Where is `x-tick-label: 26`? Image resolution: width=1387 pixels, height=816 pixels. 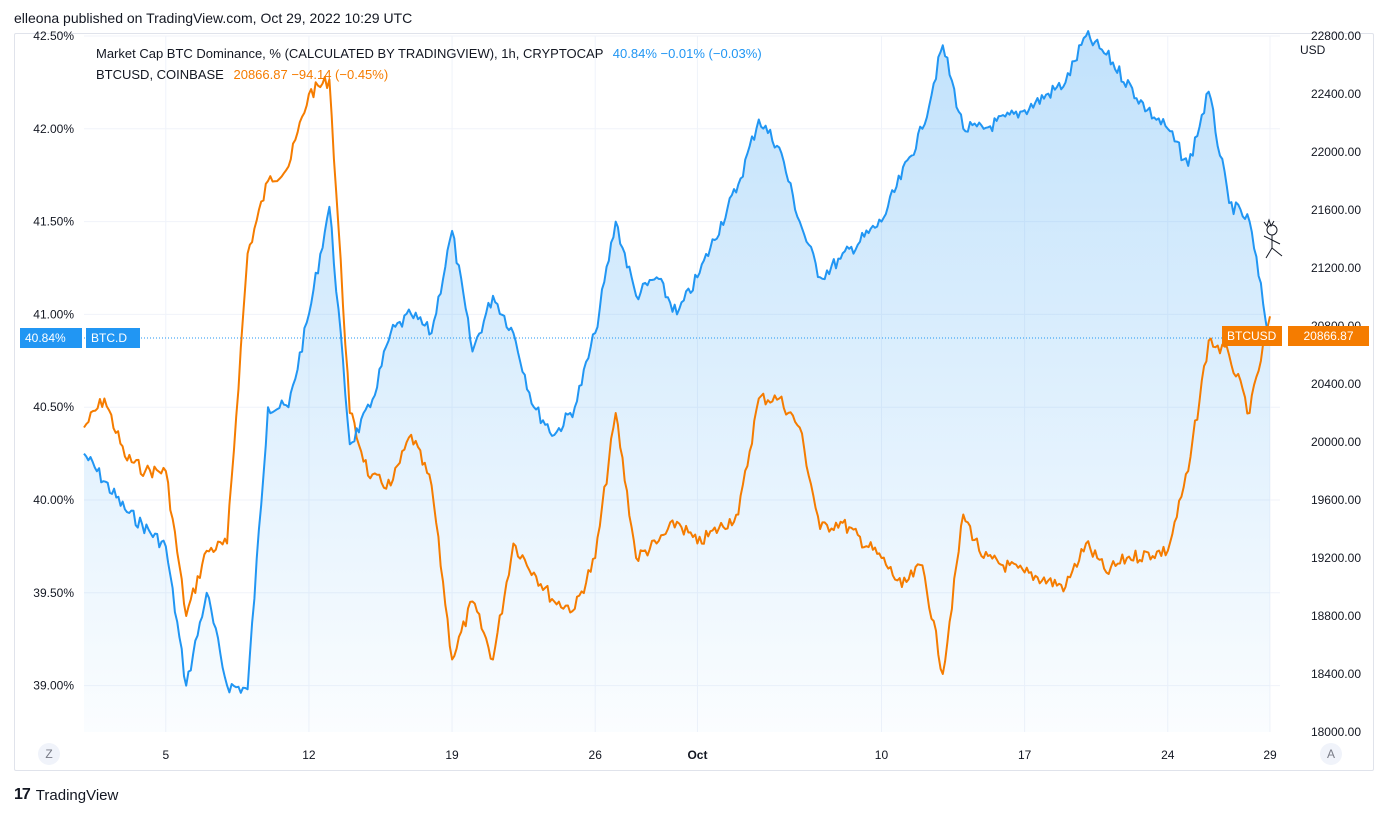 x-tick-label: 26 is located at coordinates (596, 755).